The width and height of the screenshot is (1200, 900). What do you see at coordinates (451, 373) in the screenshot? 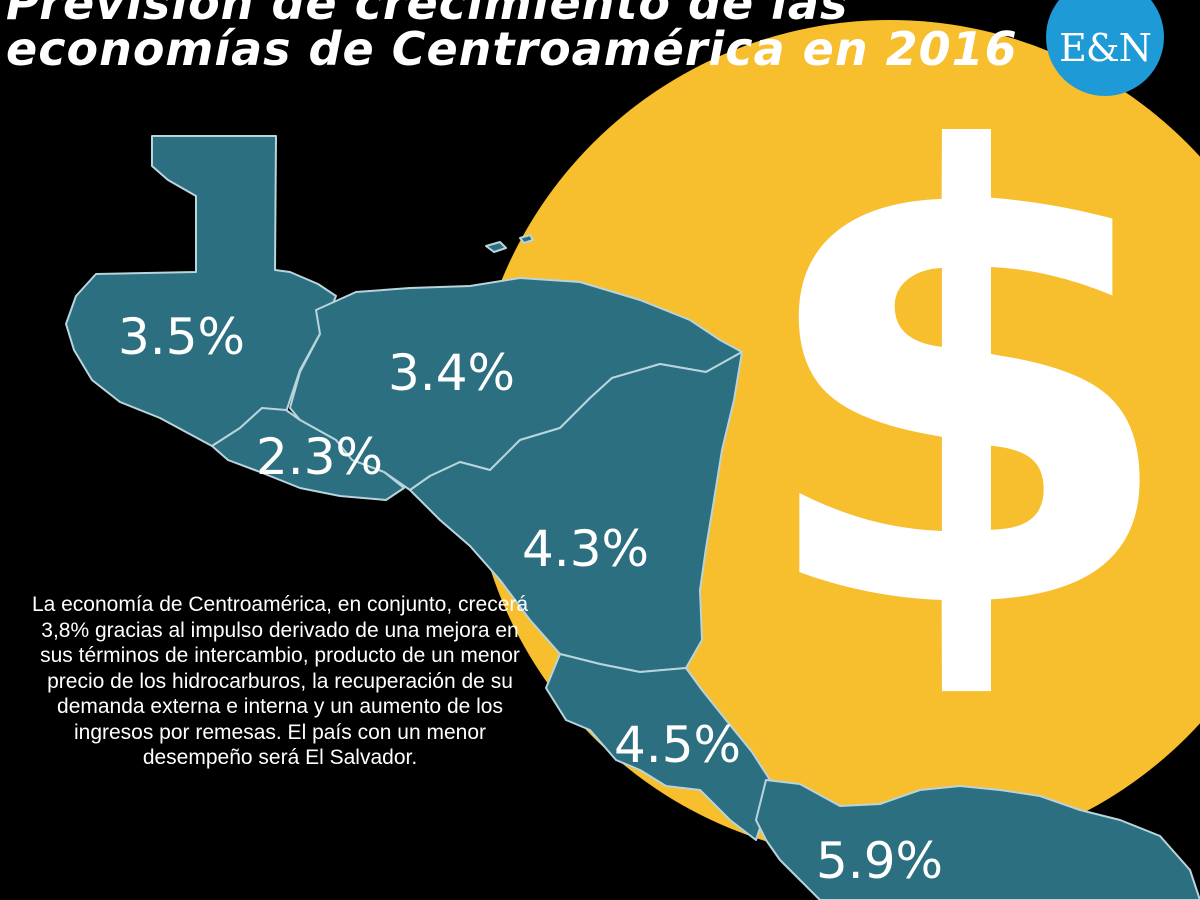
I see `value-honduras: 3.4%` at bounding box center [451, 373].